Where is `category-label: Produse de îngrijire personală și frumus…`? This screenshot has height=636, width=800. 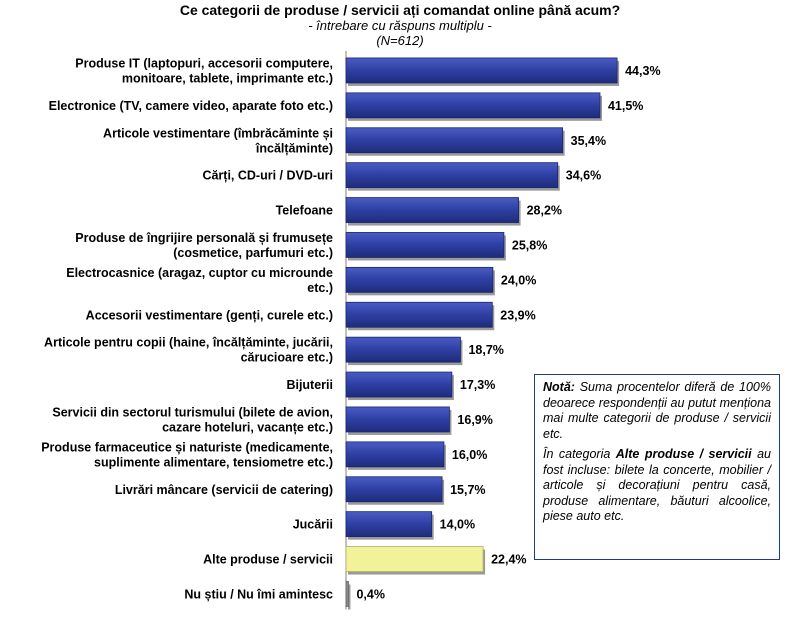 category-label: Produse de îngrijire personală și frumus… is located at coordinates (204, 245).